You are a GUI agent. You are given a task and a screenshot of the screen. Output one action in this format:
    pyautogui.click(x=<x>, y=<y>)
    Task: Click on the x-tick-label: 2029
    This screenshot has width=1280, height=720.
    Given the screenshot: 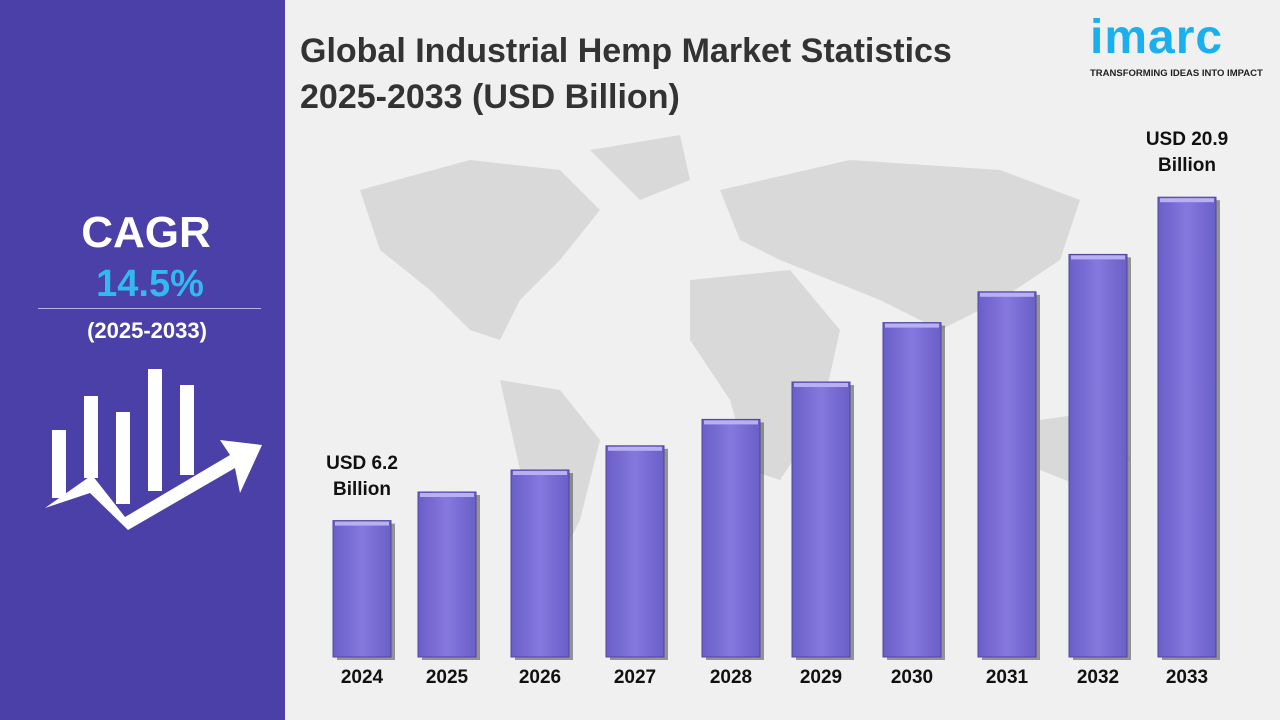 What is the action you would take?
    pyautogui.click(x=821, y=677)
    